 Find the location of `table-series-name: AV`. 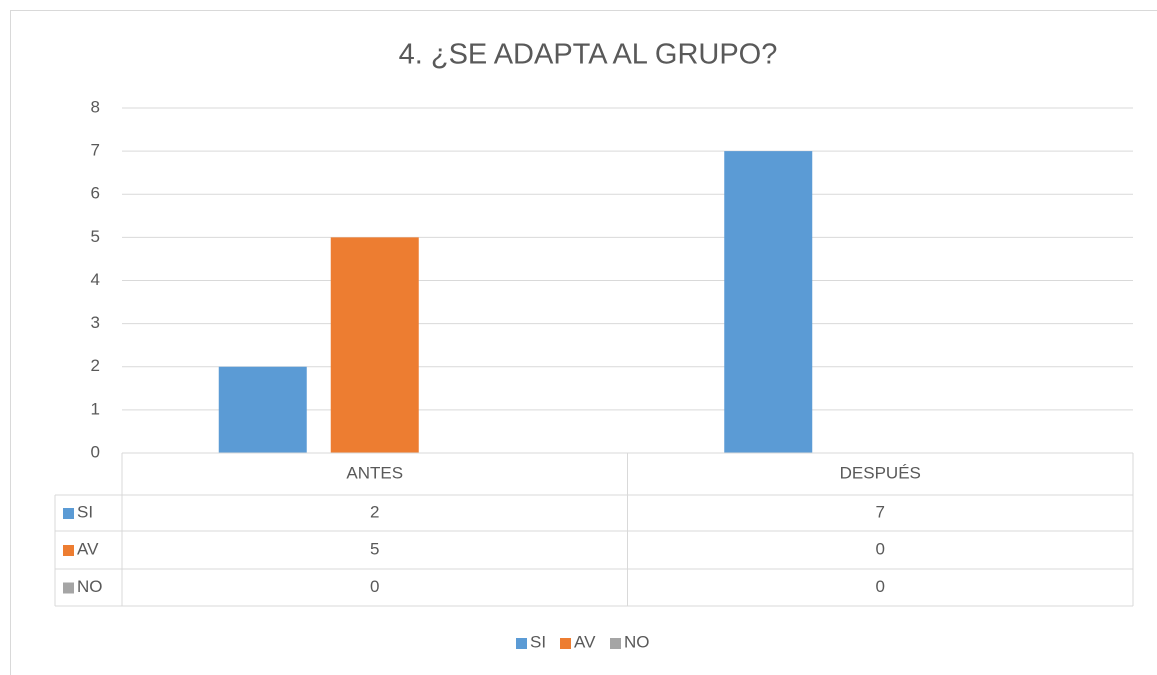

table-series-name: AV is located at coordinates (88, 548).